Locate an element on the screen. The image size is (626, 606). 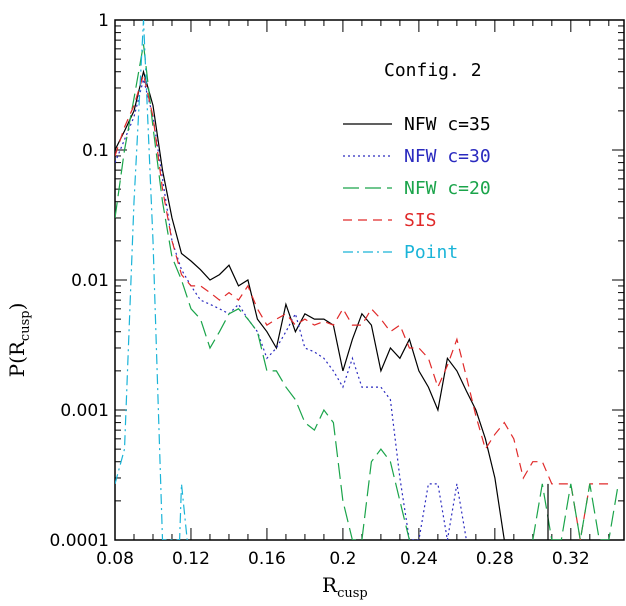
y-tick-label: 0.0001 is located at coordinates (79, 541).